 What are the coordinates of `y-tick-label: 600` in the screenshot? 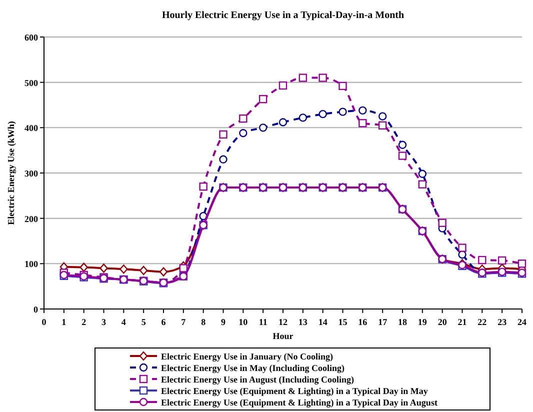 It's located at (31, 37).